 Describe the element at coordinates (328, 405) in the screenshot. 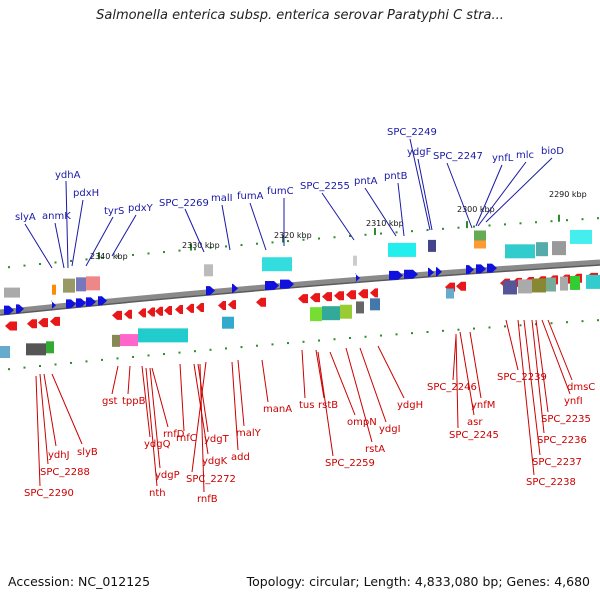

I see `gene-label: rstB` at that location.